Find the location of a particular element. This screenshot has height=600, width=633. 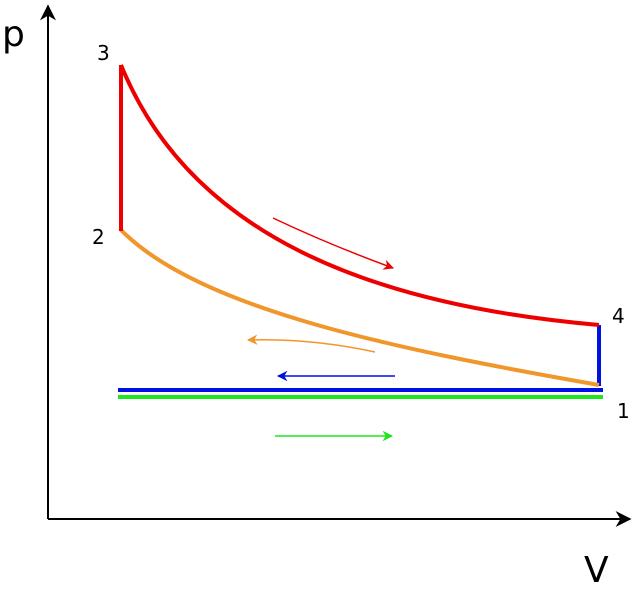

x-axis-label: V is located at coordinates (596, 570).